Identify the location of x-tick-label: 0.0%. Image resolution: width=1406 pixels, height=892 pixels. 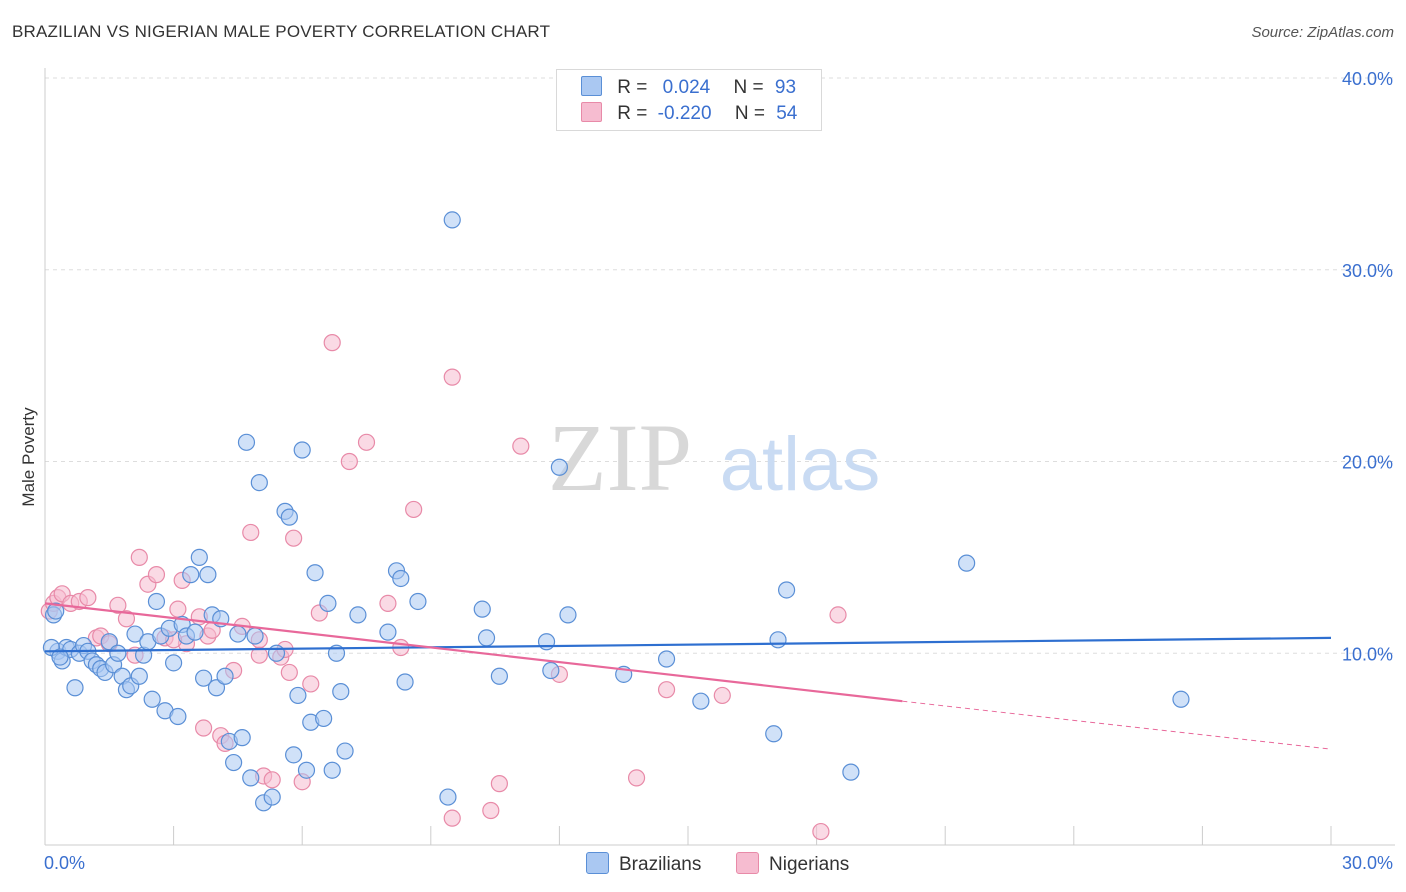
(64, 863).